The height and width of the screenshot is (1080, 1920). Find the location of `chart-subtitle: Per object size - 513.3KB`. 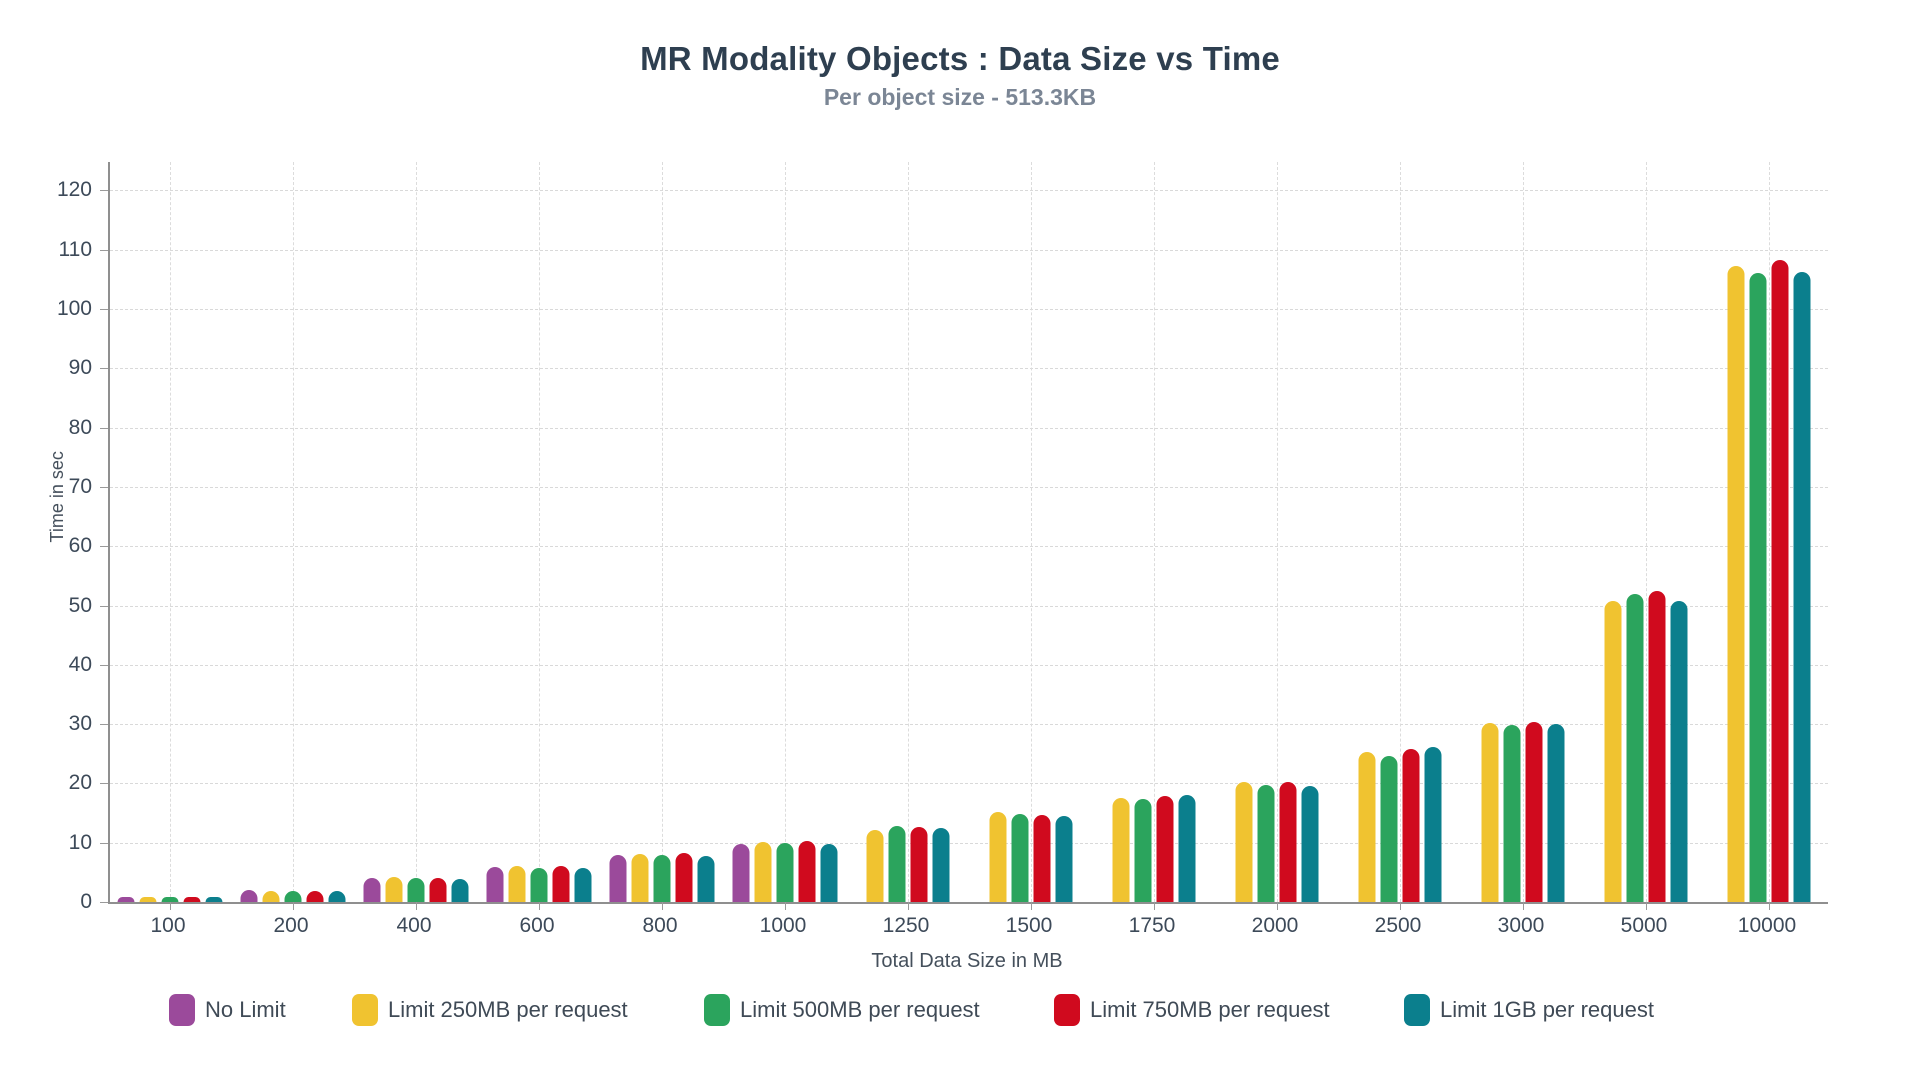

chart-subtitle: Per object size - 513.3KB is located at coordinates (960, 97).